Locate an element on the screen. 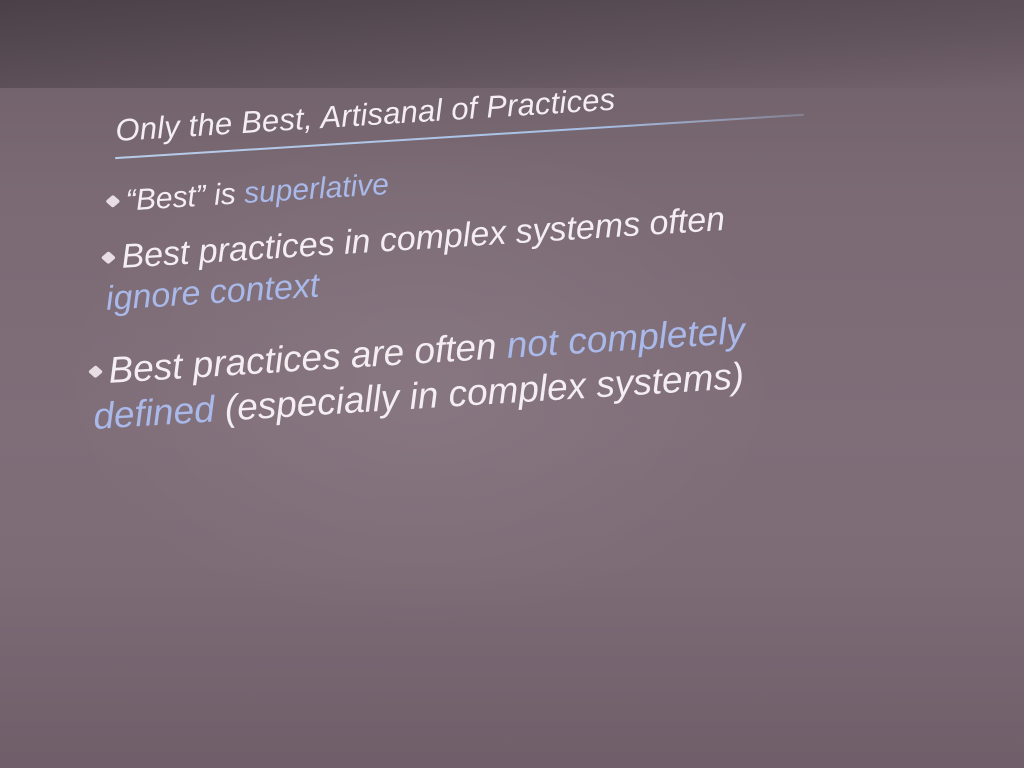 The width and height of the screenshot is (1024, 768). bullet-1: “Best” is superlative is located at coordinates (247, 194).